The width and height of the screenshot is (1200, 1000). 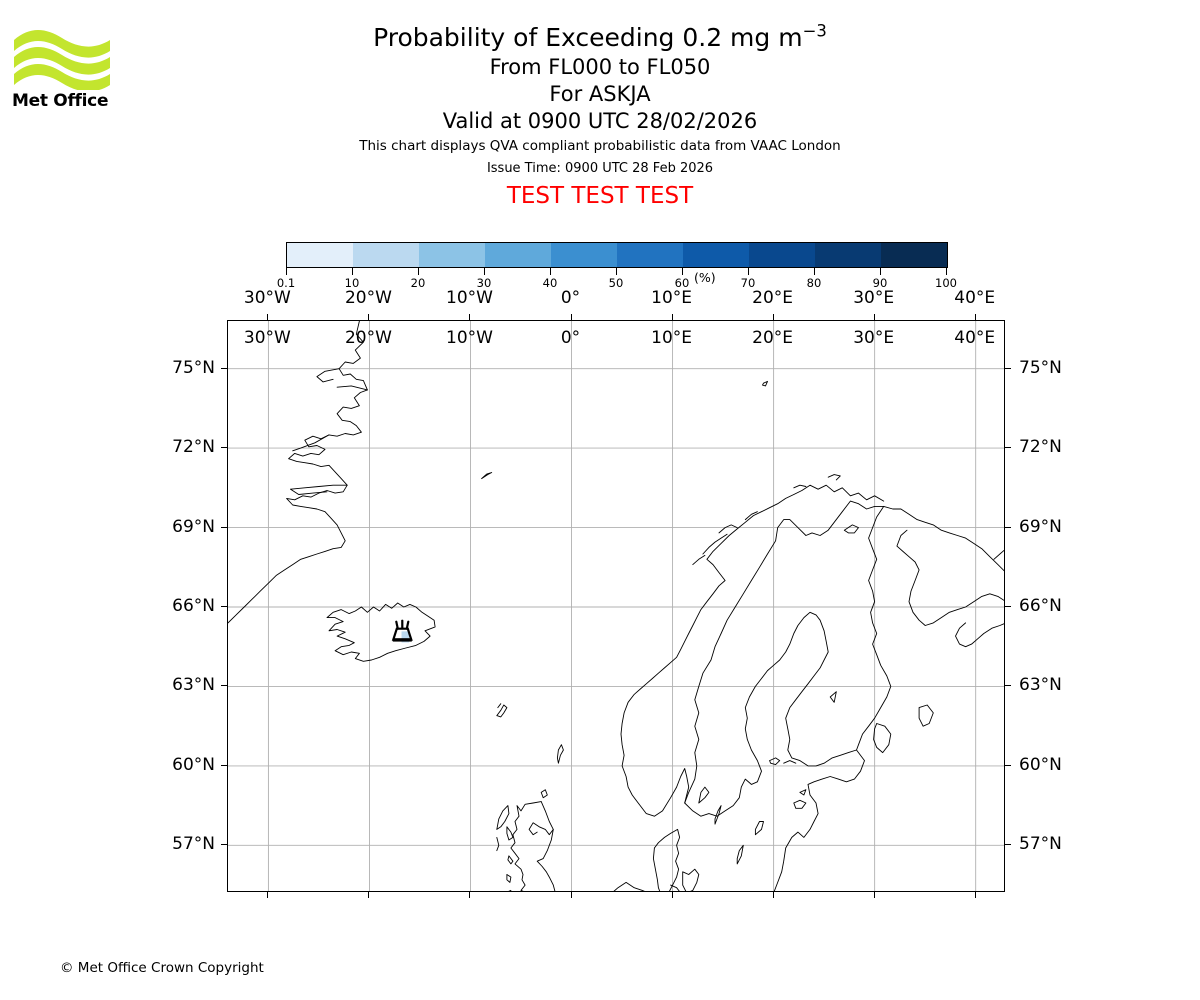 I want to click on lat-tick-label-left: 60°N, so click(x=193, y=764).